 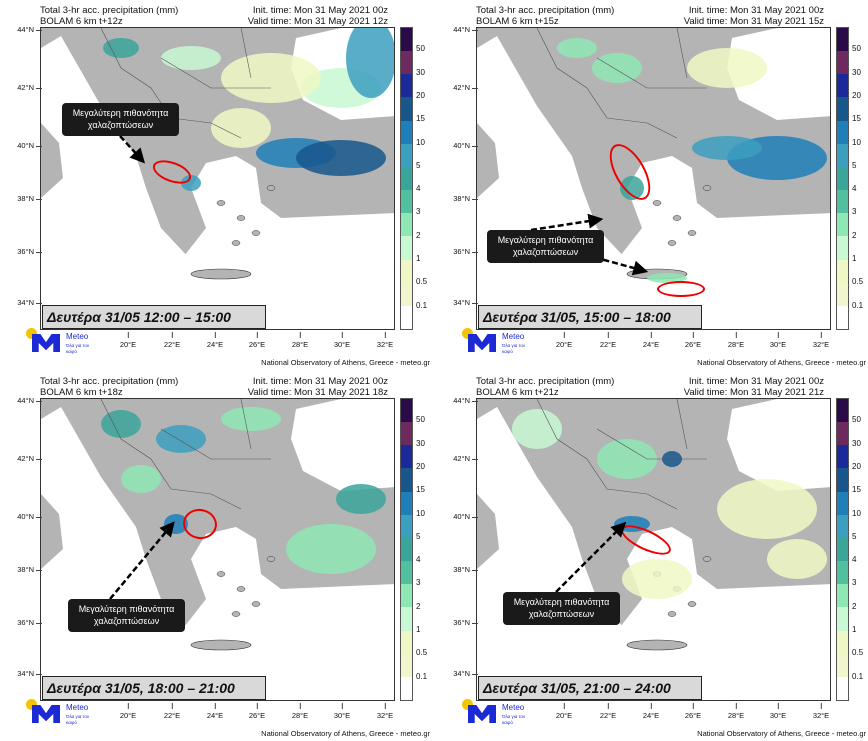 I want to click on logo-tagline: Όλα για τον καιρό, so click(x=514, y=719).